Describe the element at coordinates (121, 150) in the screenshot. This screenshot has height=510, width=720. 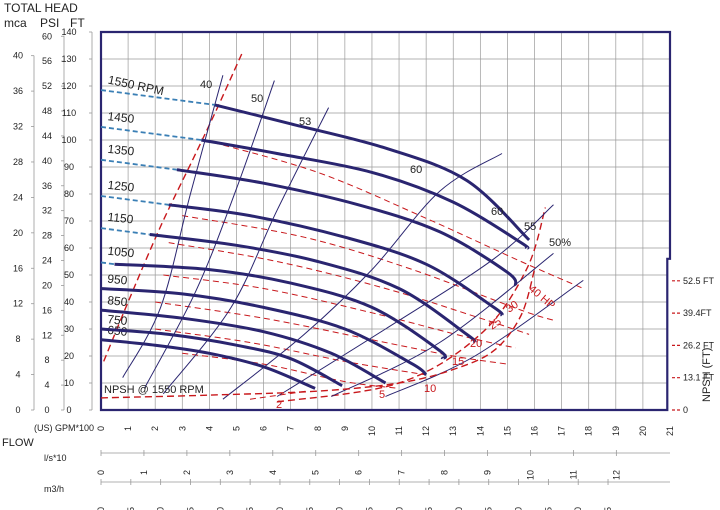
I see `rpm-label: 1350` at that location.